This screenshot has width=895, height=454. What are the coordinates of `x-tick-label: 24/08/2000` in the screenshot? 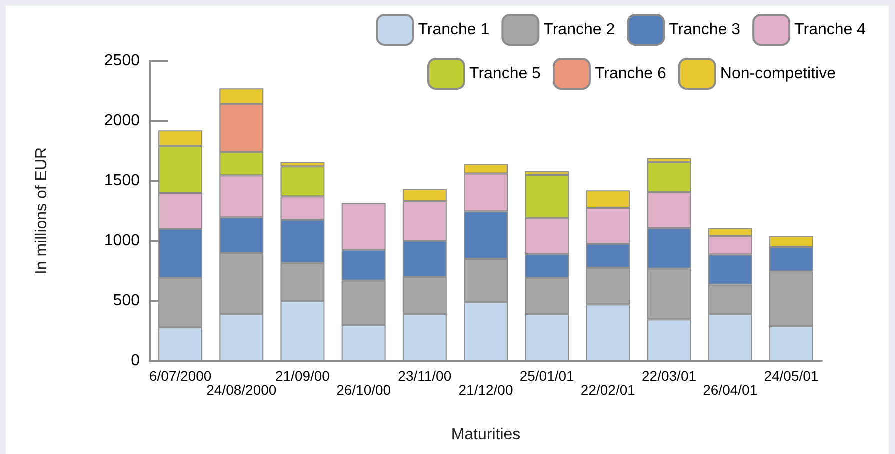 It's located at (241, 390).